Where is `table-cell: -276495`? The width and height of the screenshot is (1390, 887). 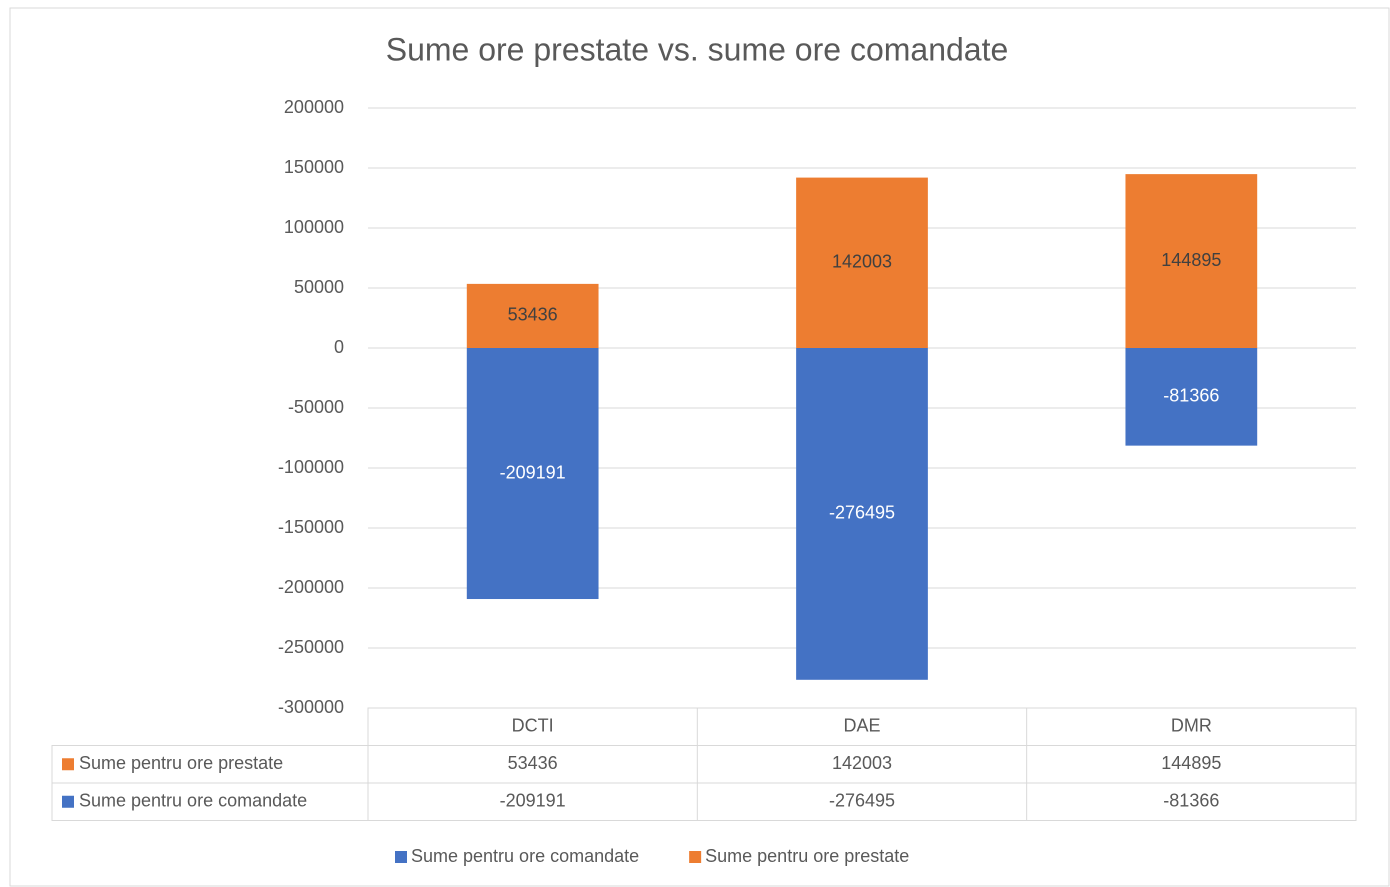 table-cell: -276495 is located at coordinates (862, 801).